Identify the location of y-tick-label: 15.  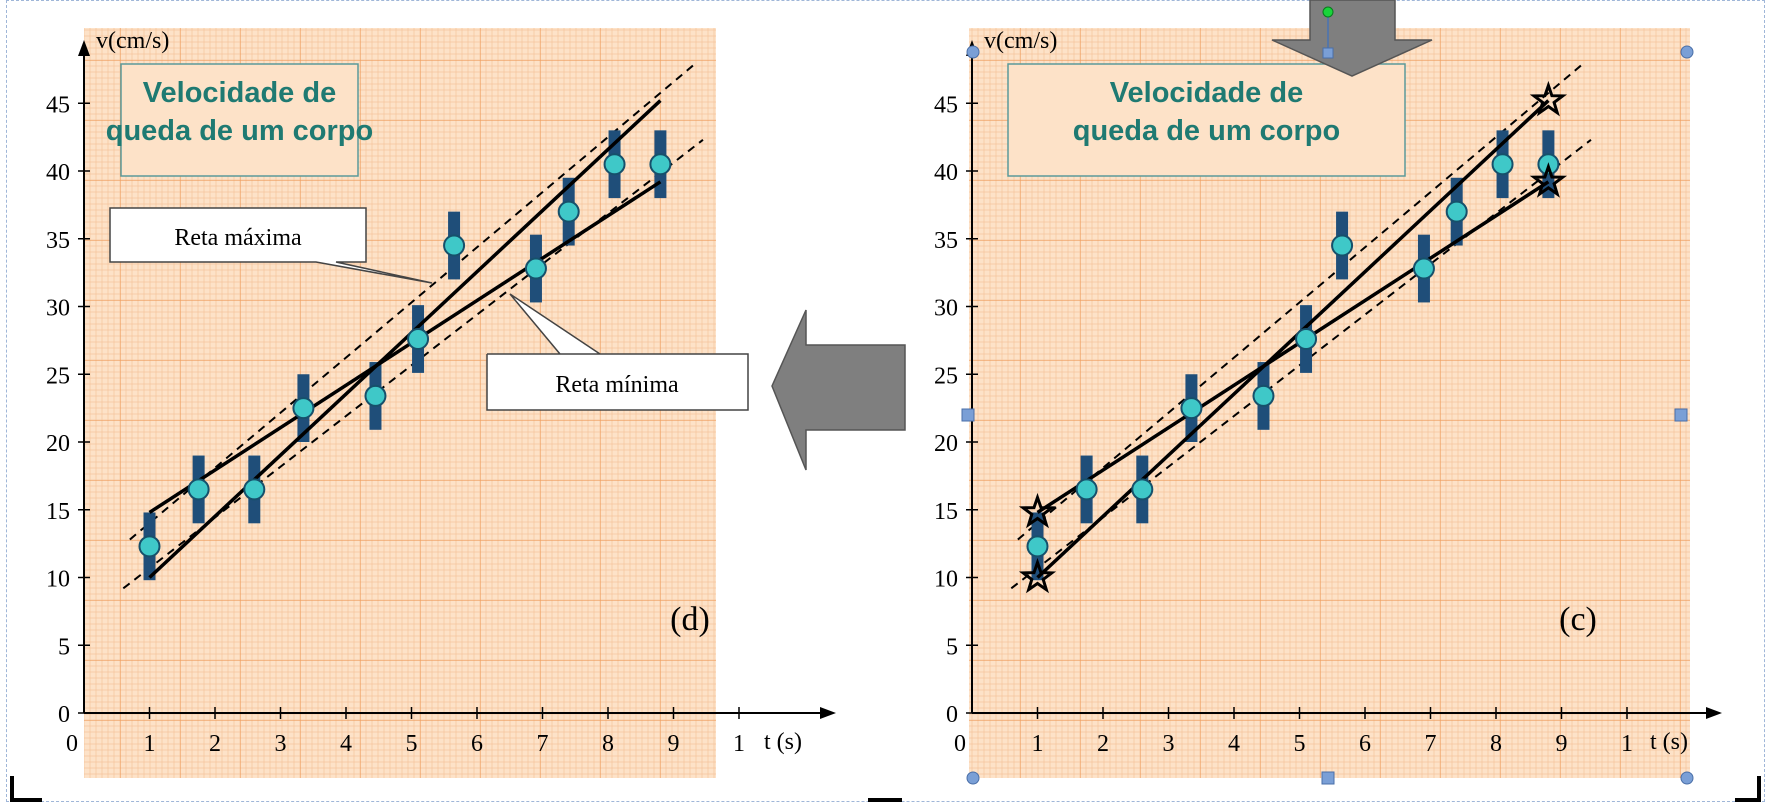
(946, 512).